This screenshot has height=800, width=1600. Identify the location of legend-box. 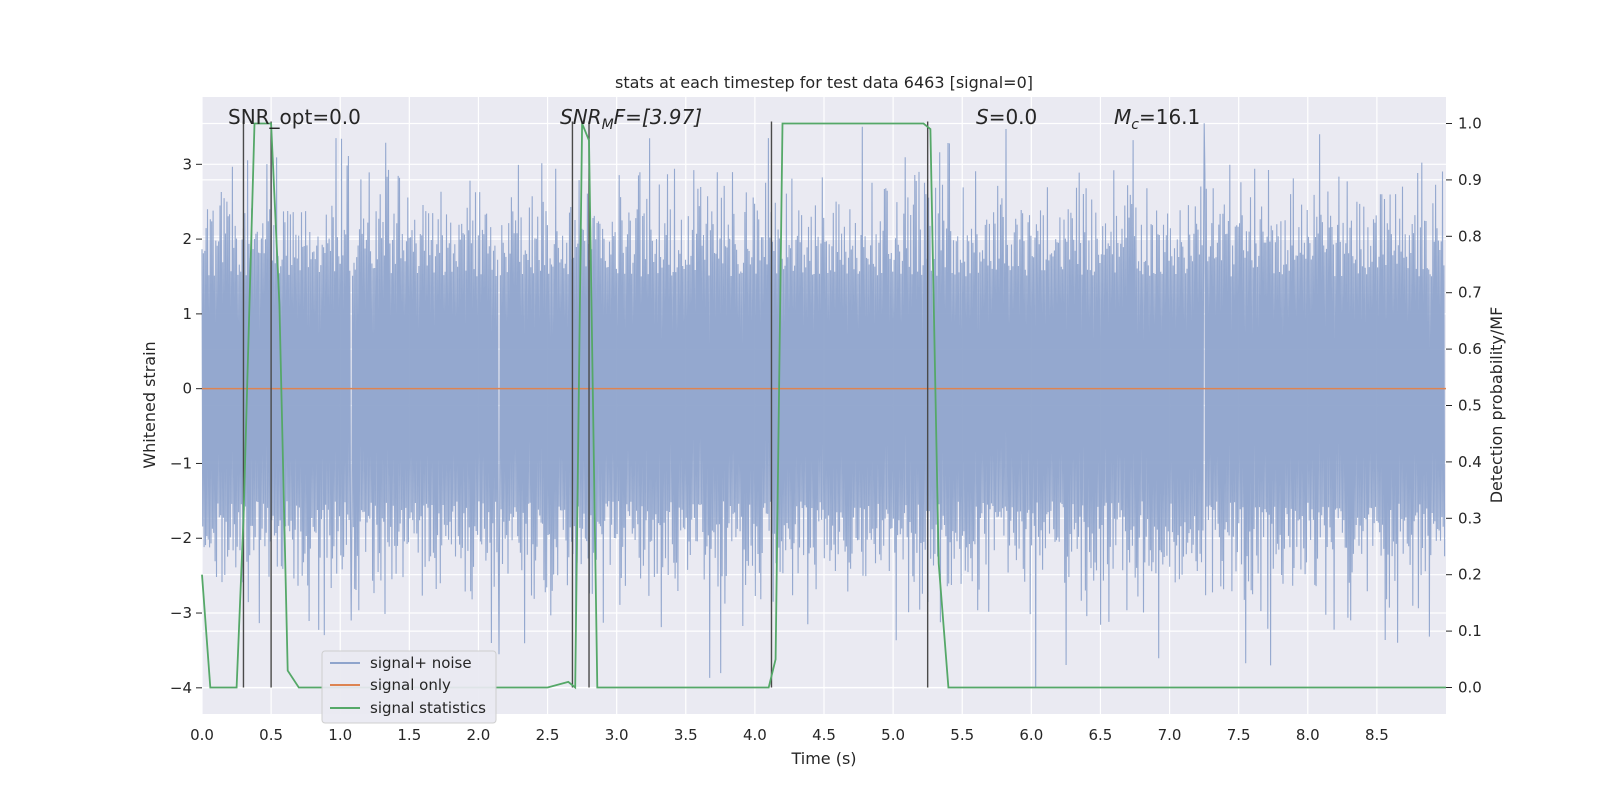
(409, 687).